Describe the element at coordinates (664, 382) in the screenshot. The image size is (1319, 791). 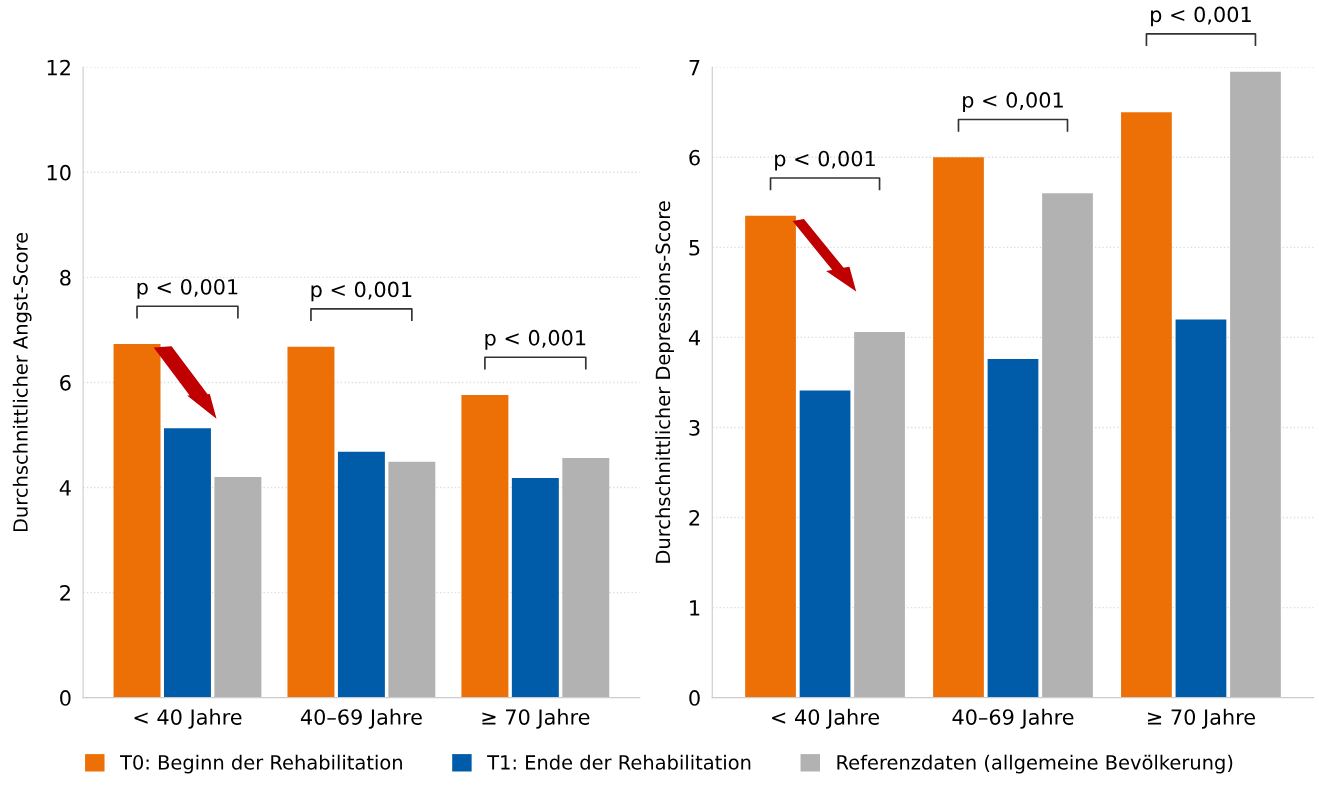
I see `y-axis-title: Durchschnittlicher Depressions-Score` at that location.